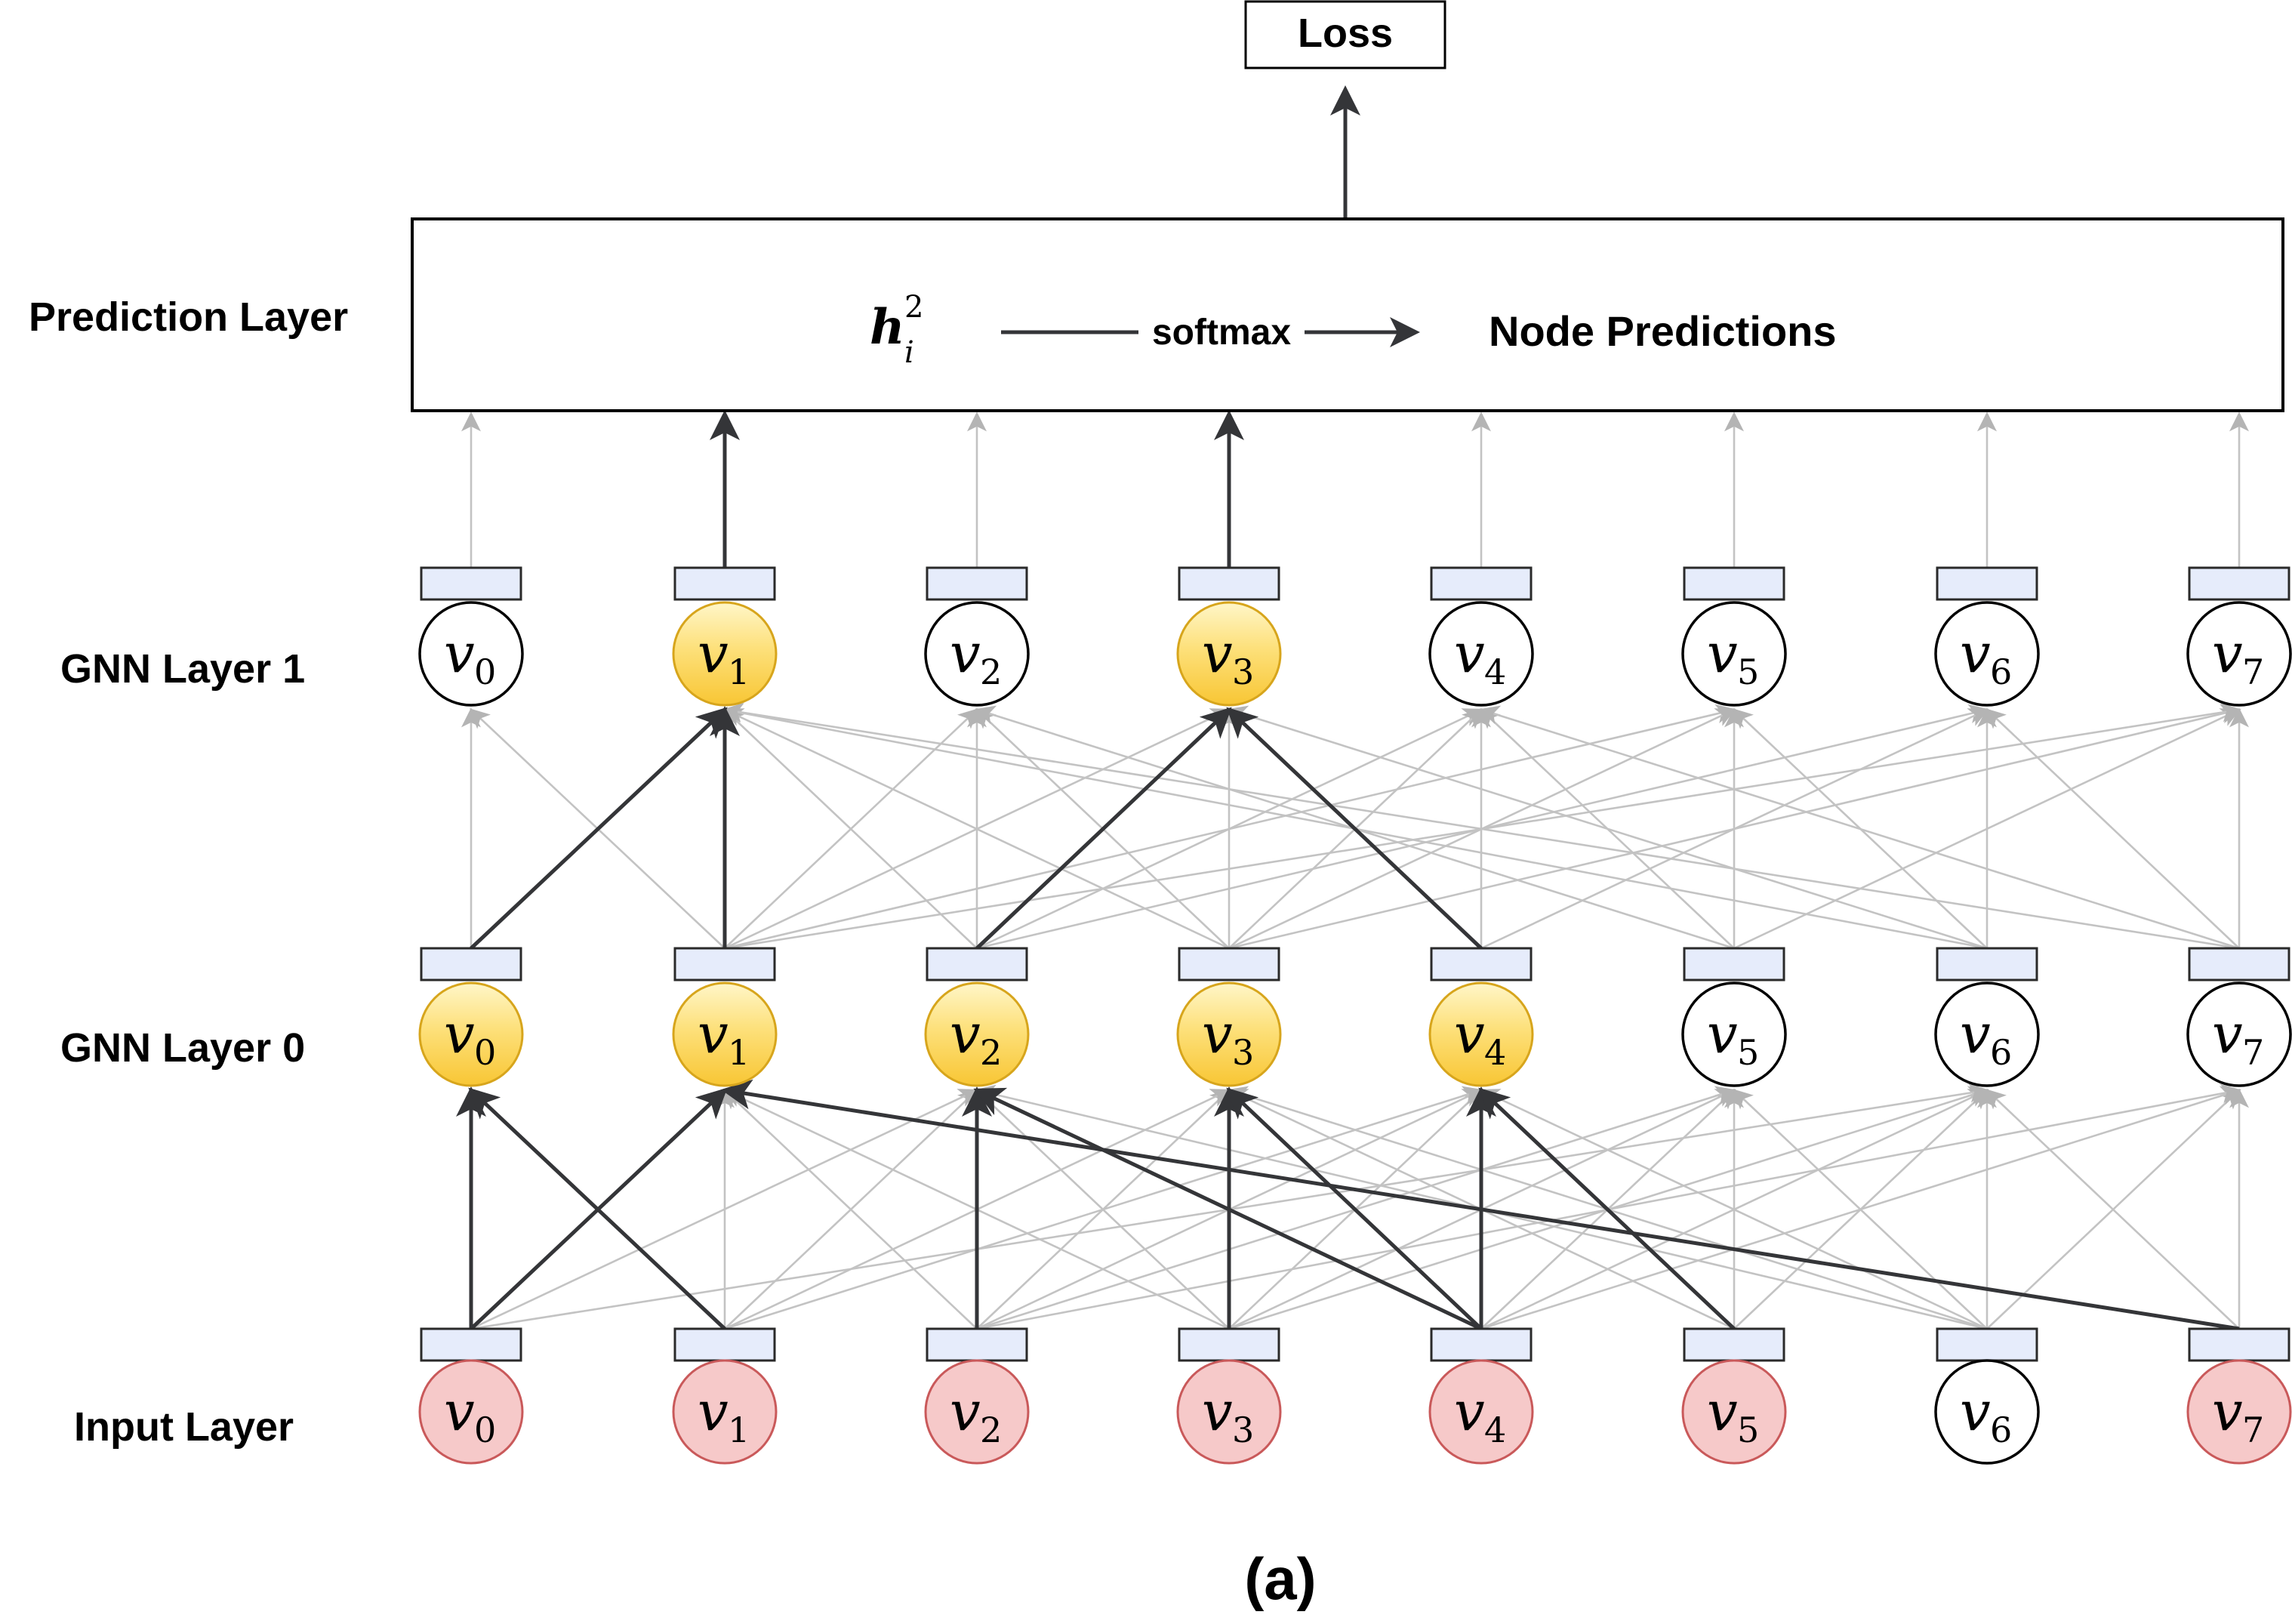 The width and height of the screenshot is (2292, 1624). I want to click on node-index: 2, so click(991, 672).